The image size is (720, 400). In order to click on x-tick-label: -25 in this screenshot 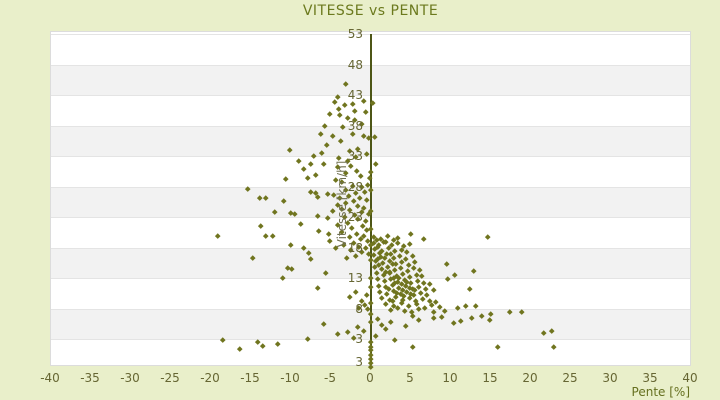, I will do `click(170, 378)`.